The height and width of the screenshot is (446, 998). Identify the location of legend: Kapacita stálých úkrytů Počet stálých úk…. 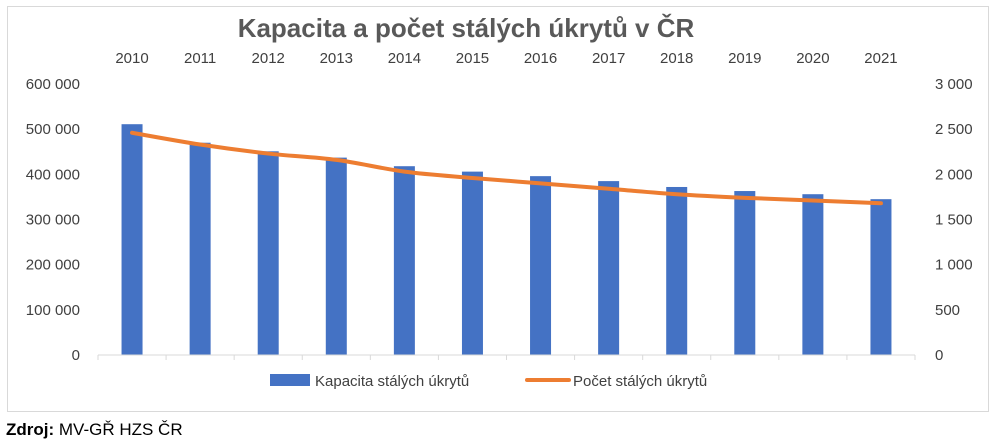
(488, 381).